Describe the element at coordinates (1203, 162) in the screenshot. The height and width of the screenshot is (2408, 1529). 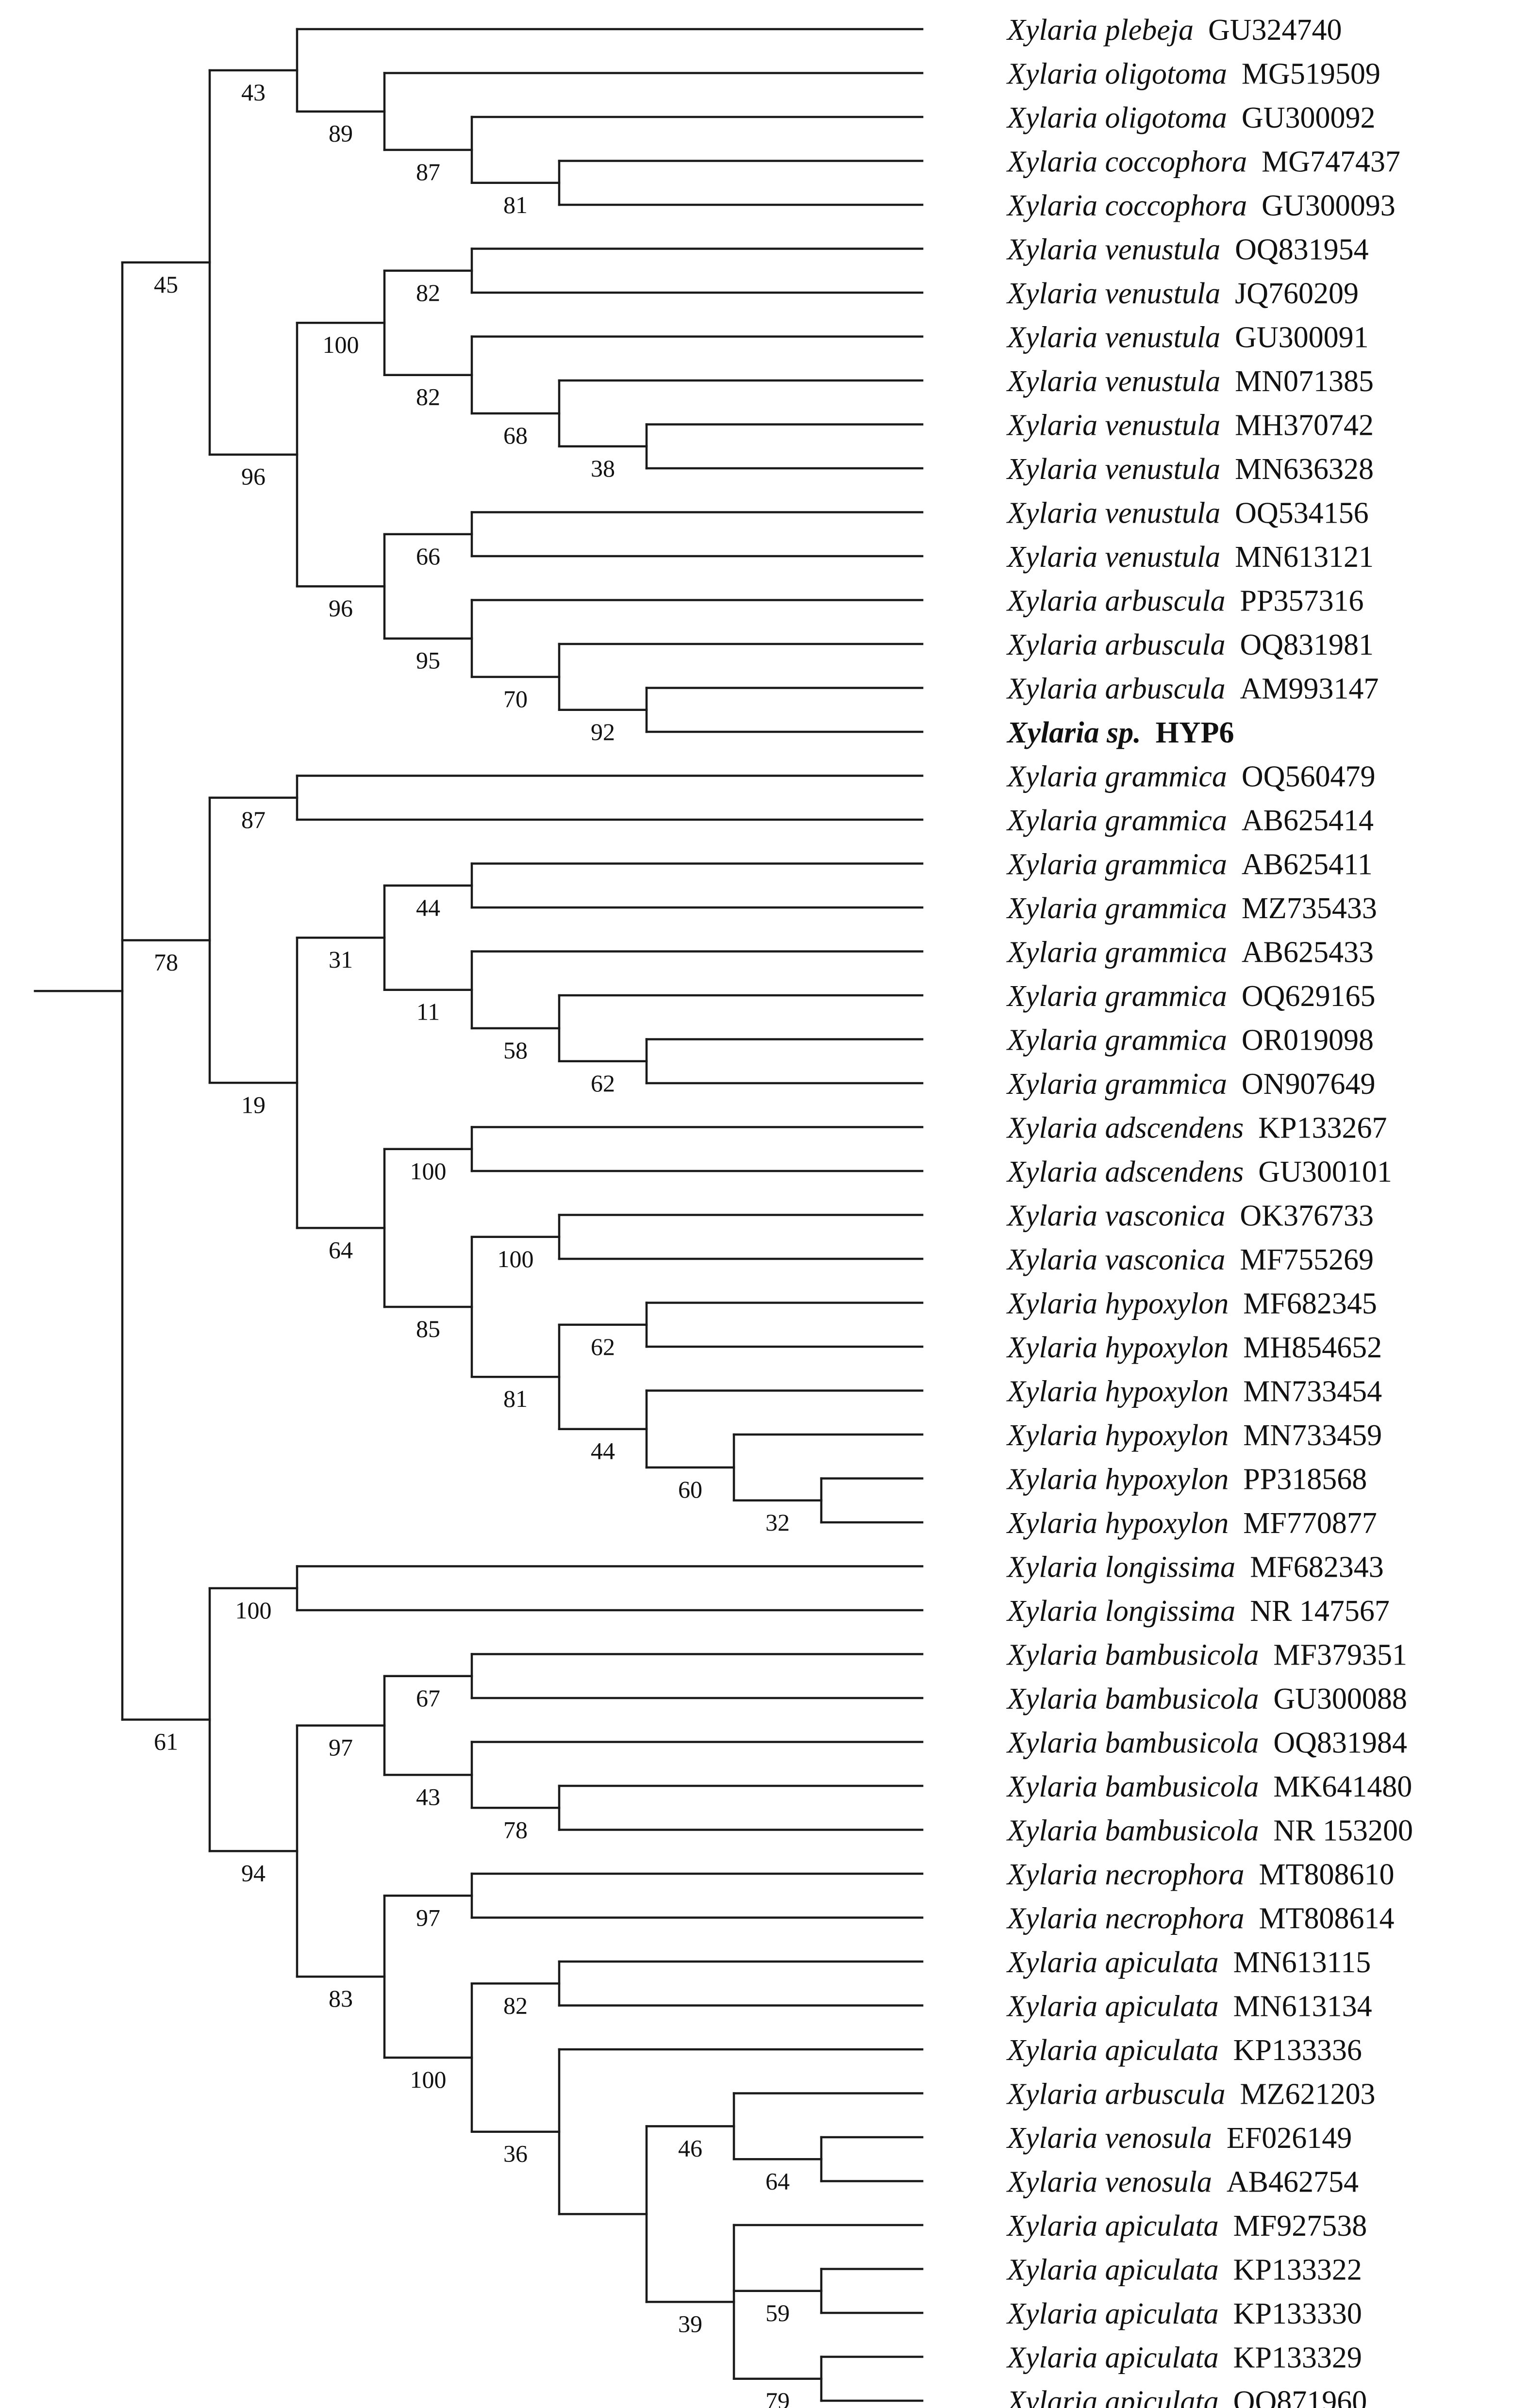
I see `taxon-label: Xylaria coccophora MG747437` at that location.